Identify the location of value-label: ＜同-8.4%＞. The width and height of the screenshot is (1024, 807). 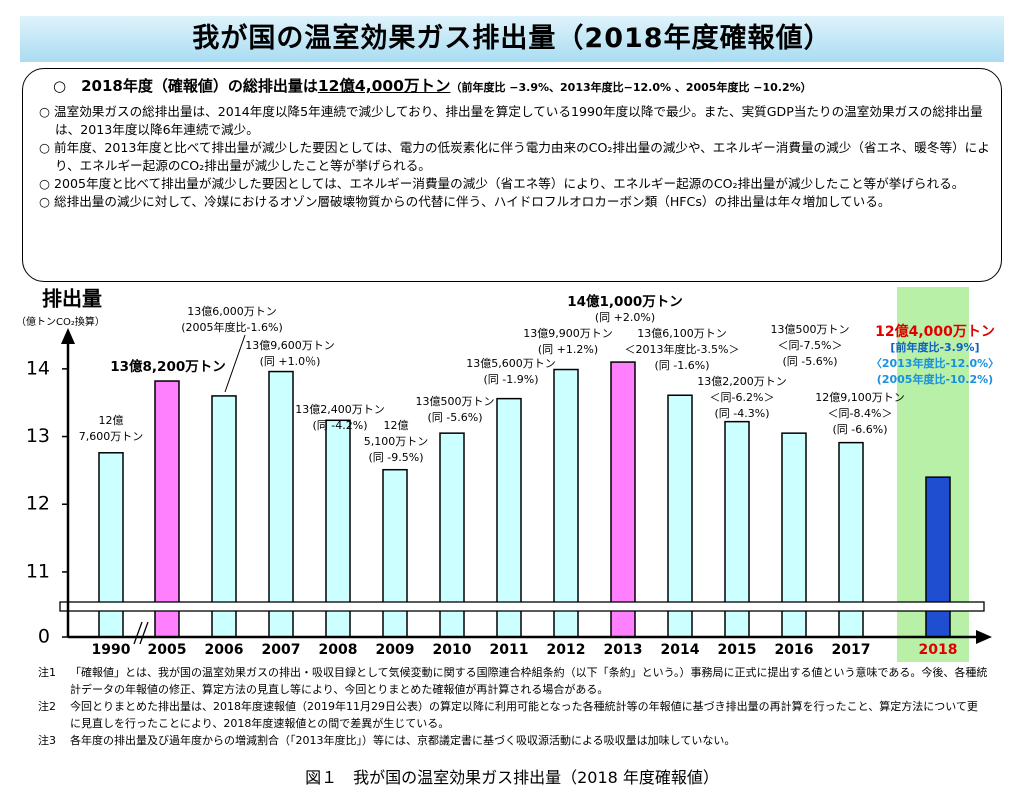
(860, 413).